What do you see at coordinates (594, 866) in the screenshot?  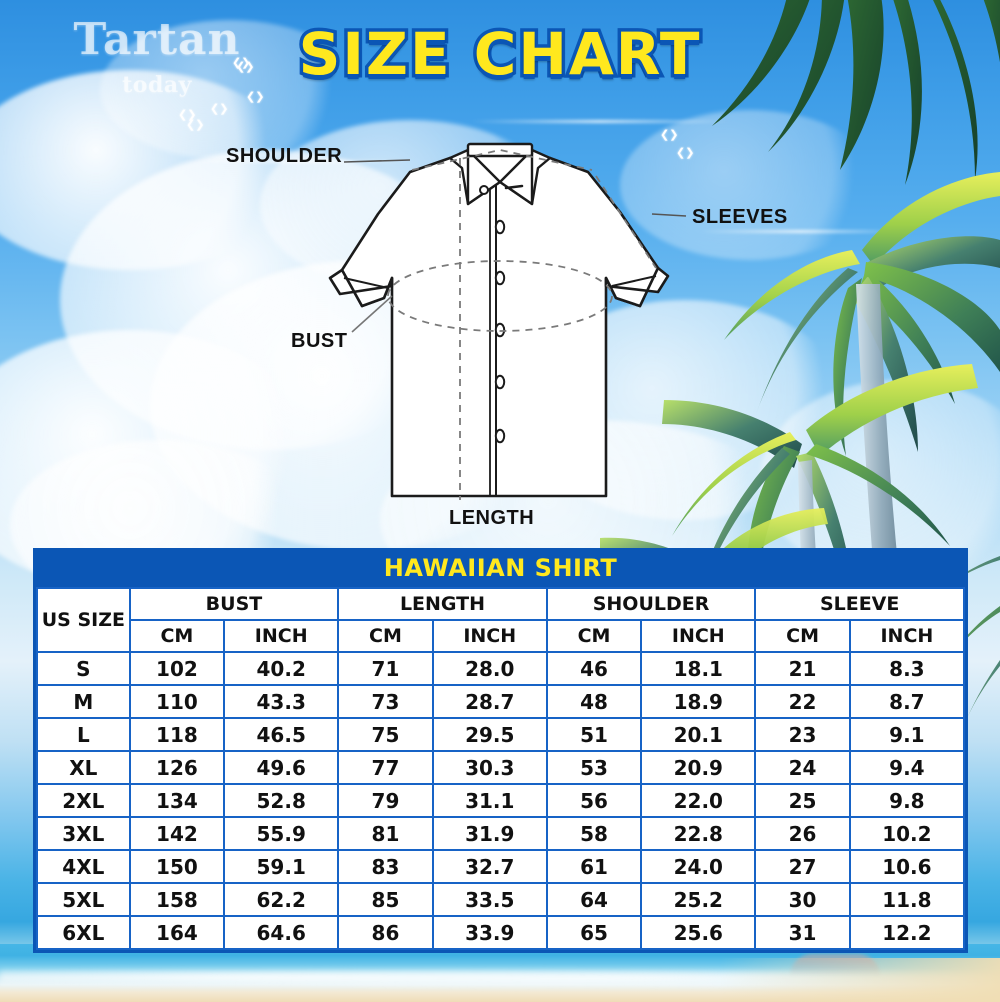 I see `cell-shoulder-cm: 61` at bounding box center [594, 866].